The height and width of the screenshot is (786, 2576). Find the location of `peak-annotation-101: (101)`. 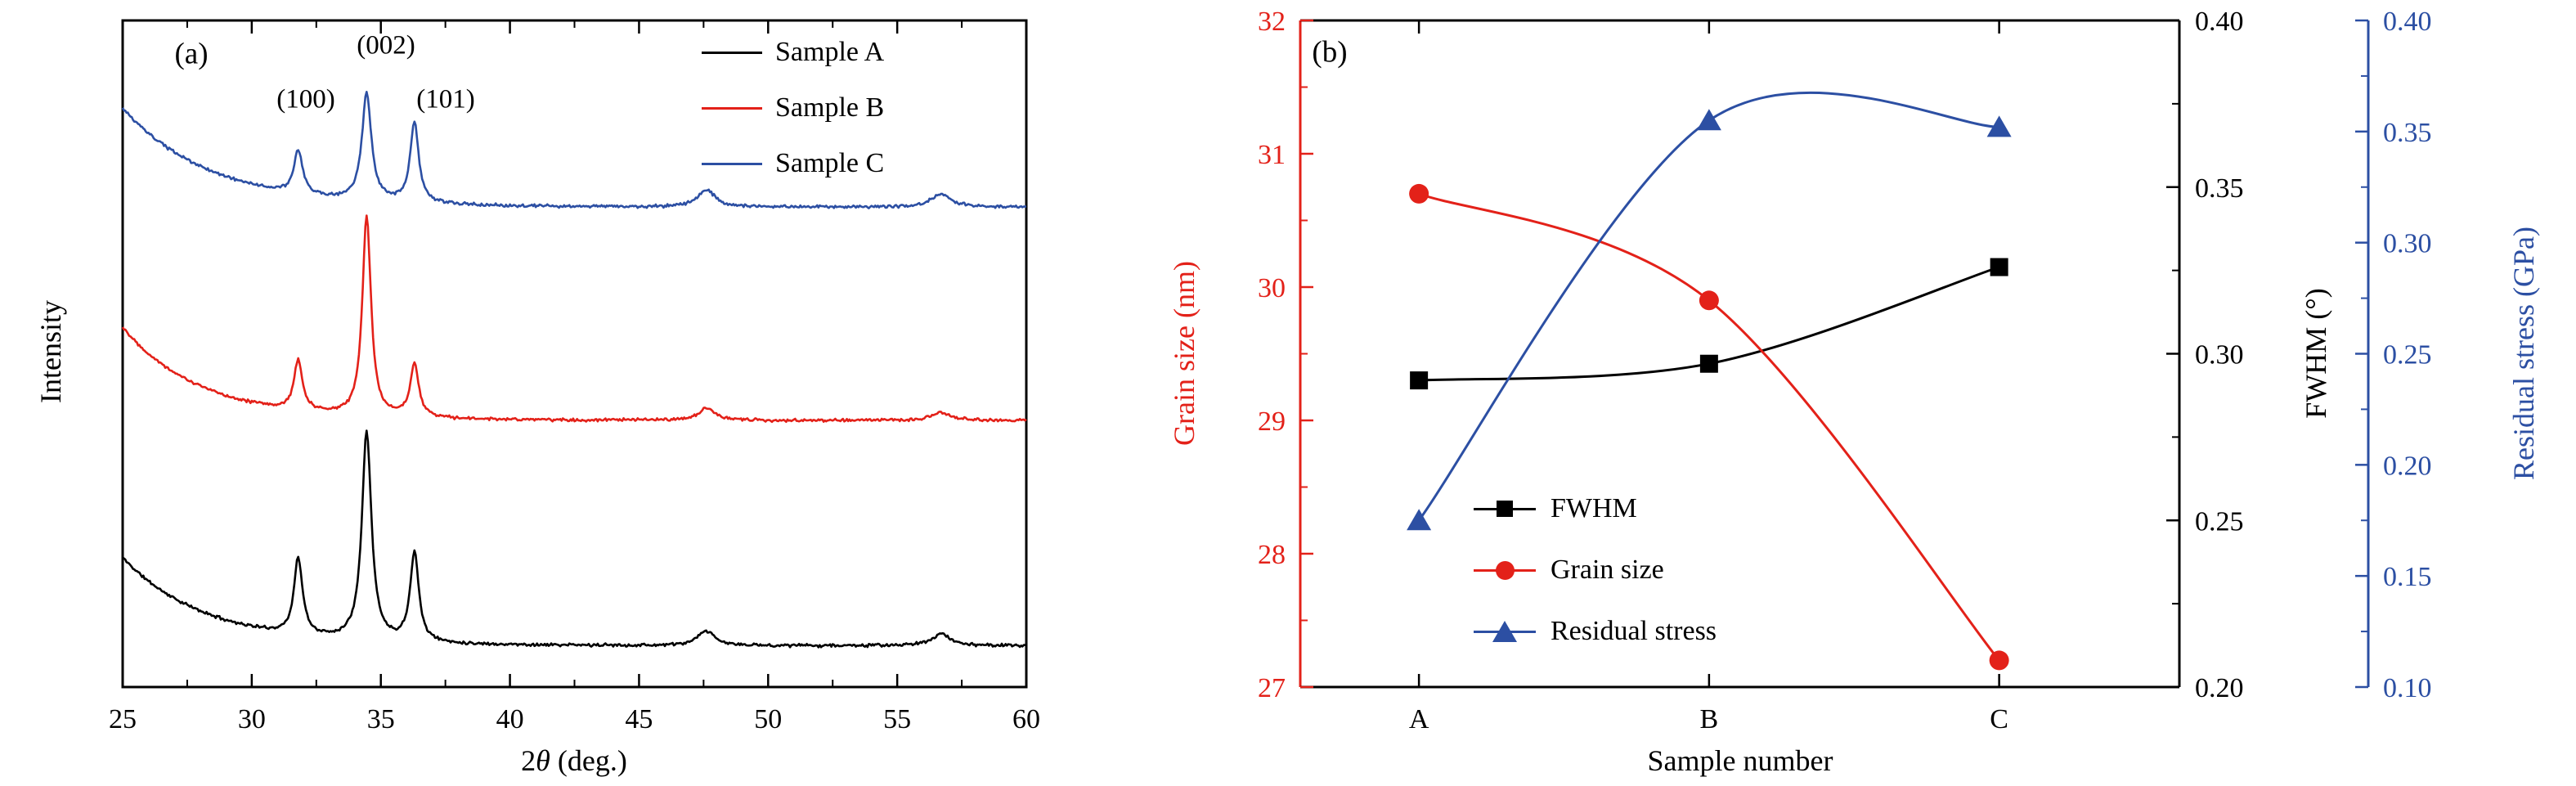

peak-annotation-101: (101) is located at coordinates (445, 99).